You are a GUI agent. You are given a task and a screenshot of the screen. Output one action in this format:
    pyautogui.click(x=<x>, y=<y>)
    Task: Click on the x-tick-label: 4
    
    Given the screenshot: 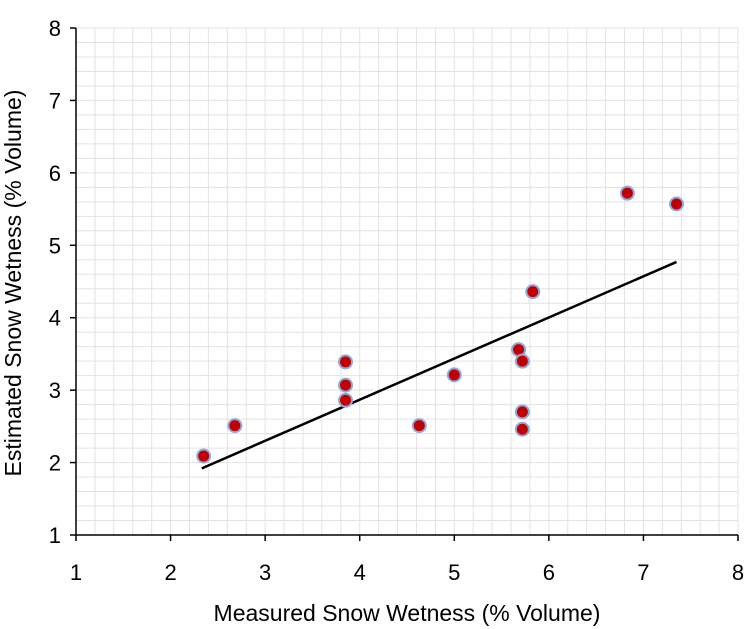 What is the action you would take?
    pyautogui.click(x=360, y=572)
    